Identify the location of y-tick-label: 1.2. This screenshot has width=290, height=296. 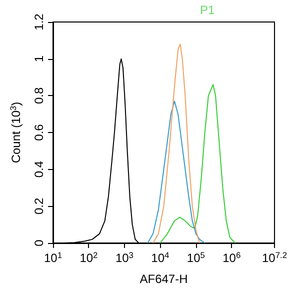
(39, 21).